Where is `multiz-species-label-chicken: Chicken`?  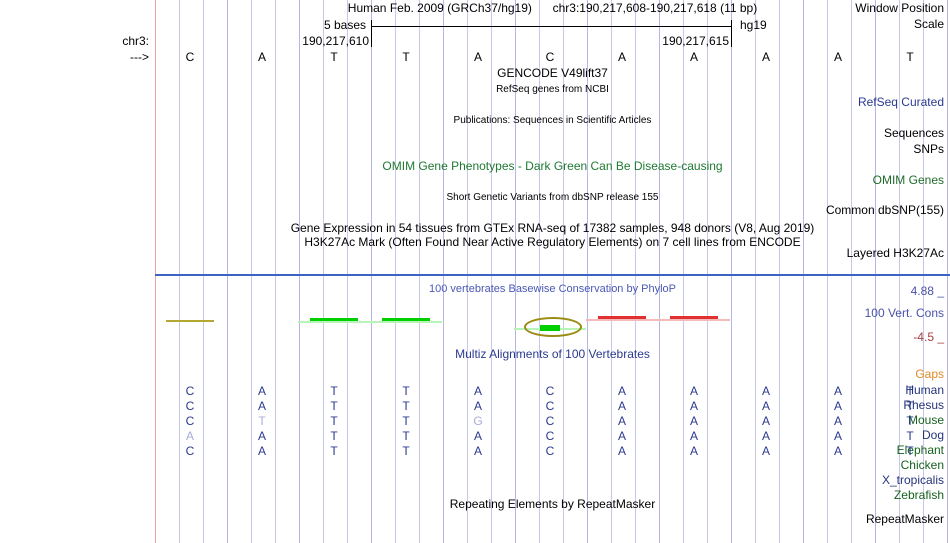 multiz-species-label-chicken: Chicken is located at coordinates (922, 465).